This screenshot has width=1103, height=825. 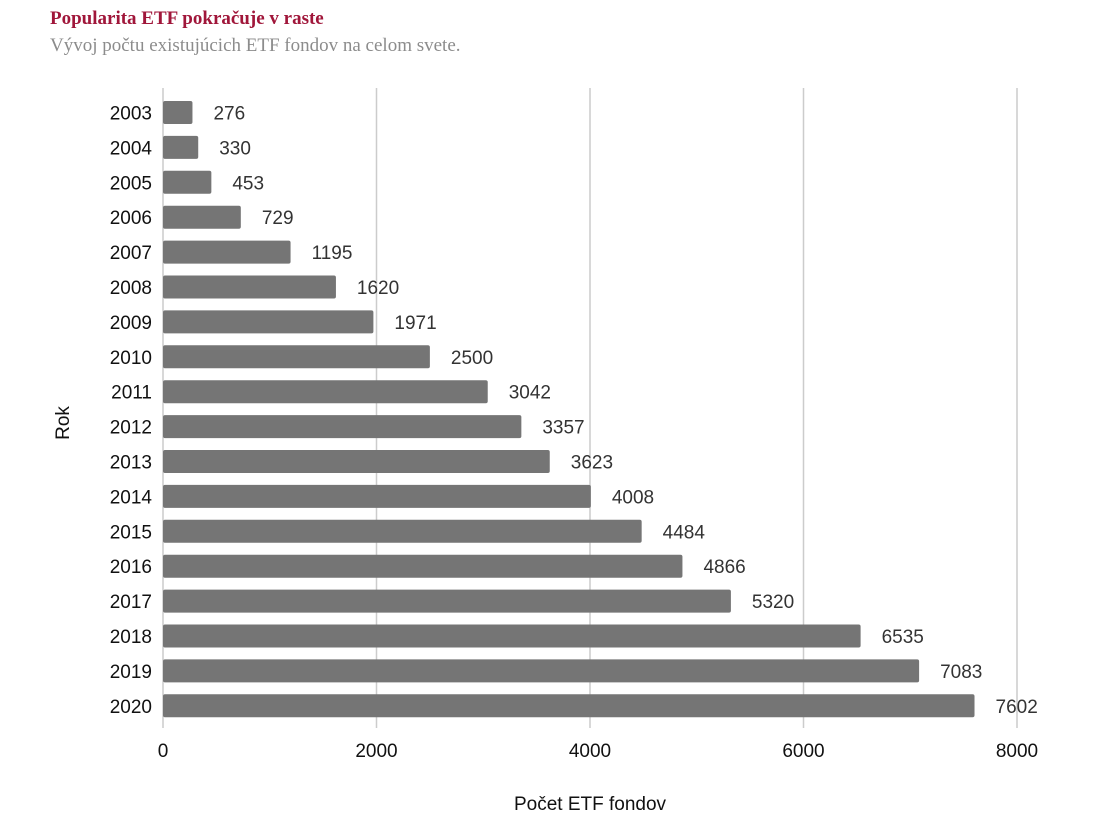 I want to click on data-label: 3042, so click(x=530, y=393).